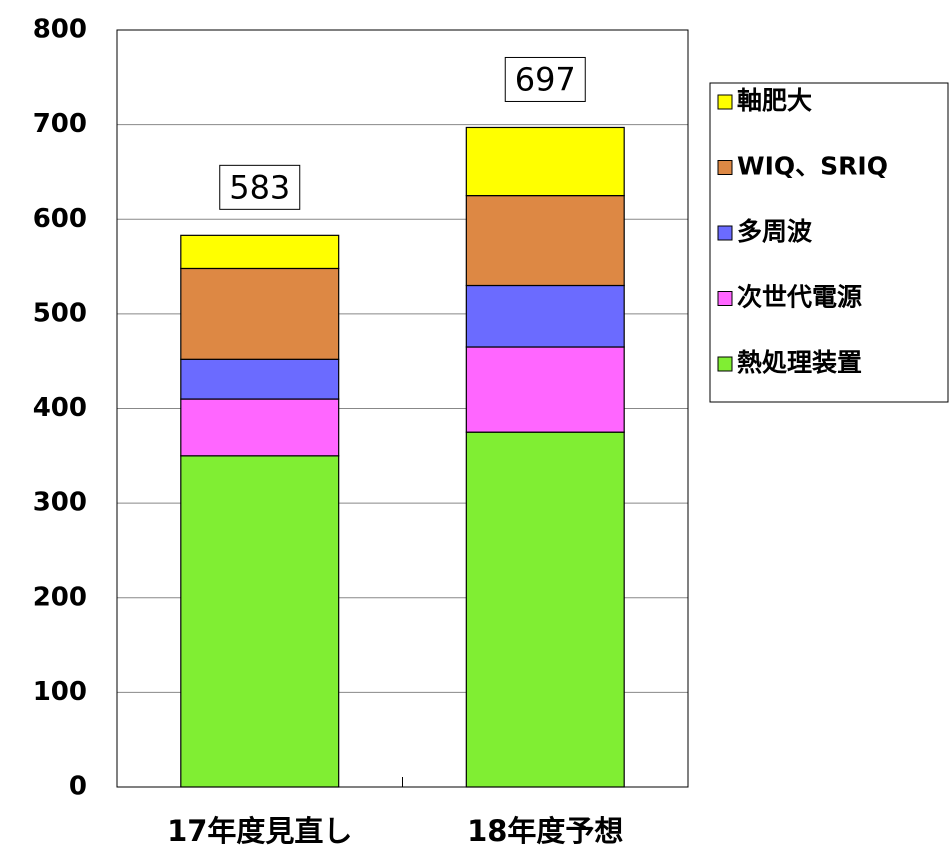 The image size is (950, 860). I want to click on y-tick-label: 0, so click(78, 787).